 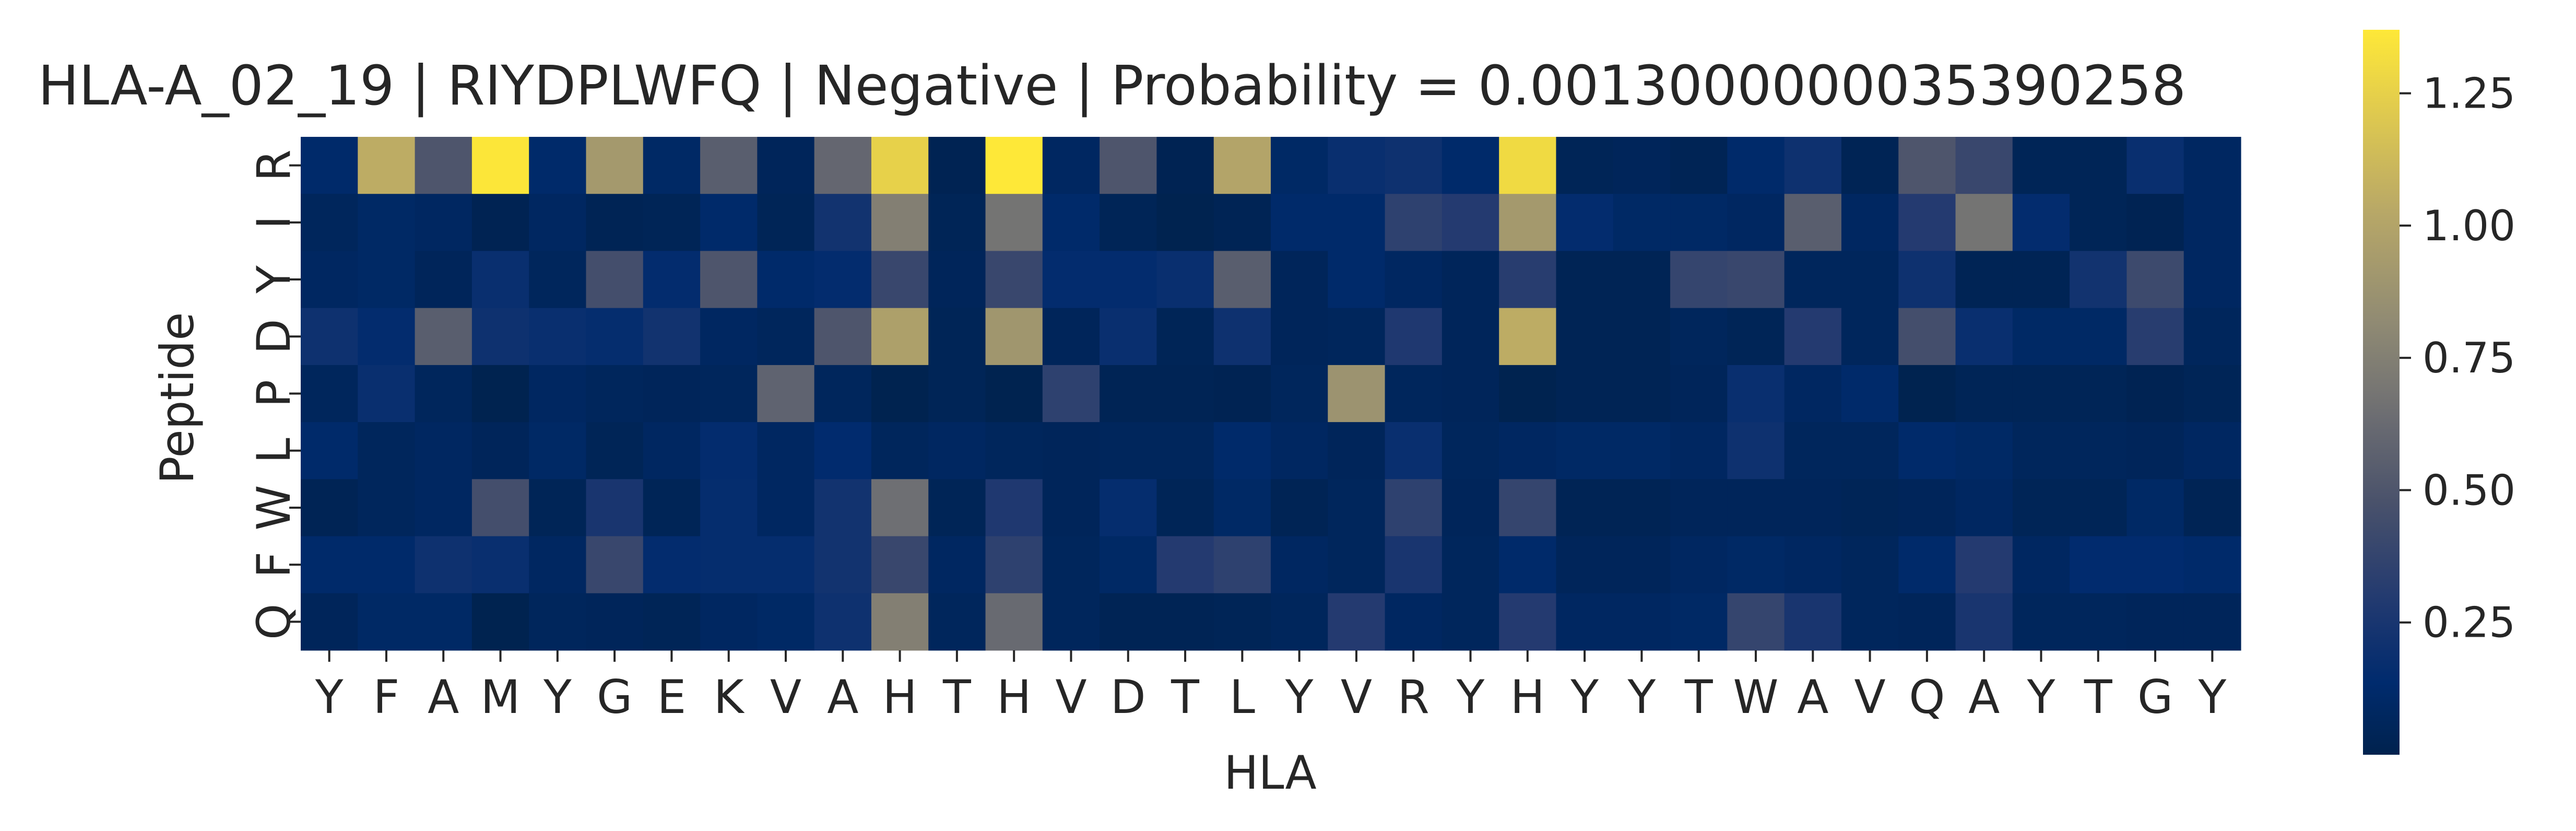 I want to click on y-tick-label: P, so click(x=274, y=393).